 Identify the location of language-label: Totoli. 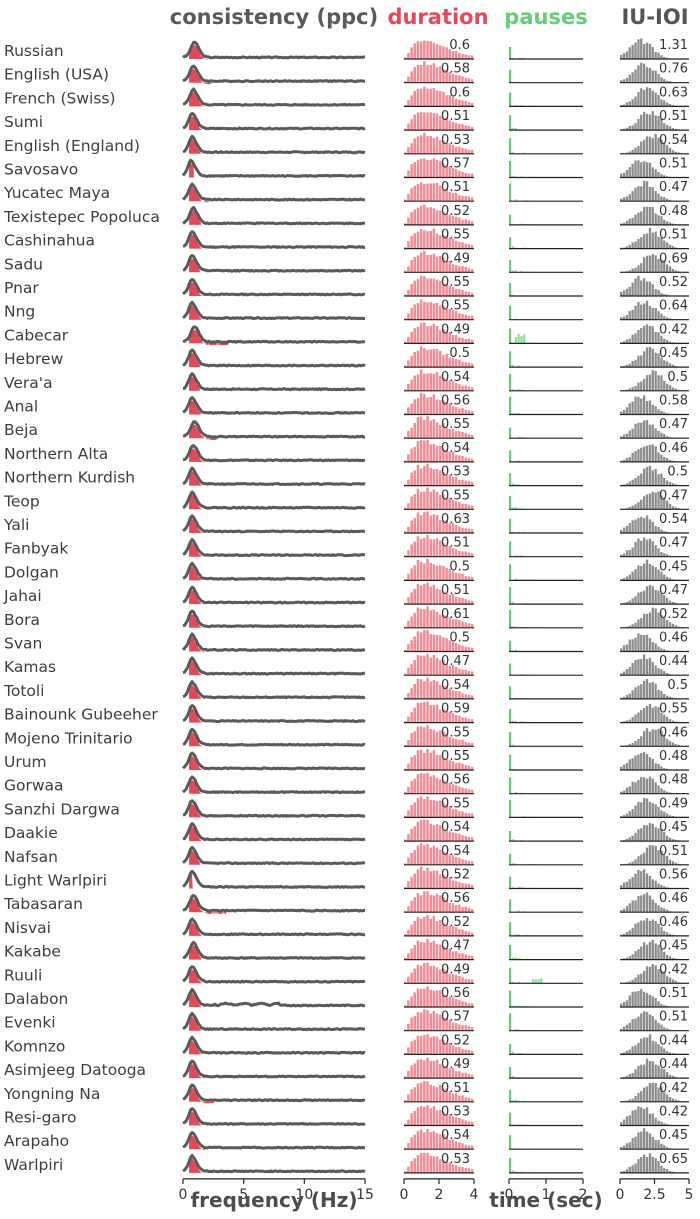
(24, 691).